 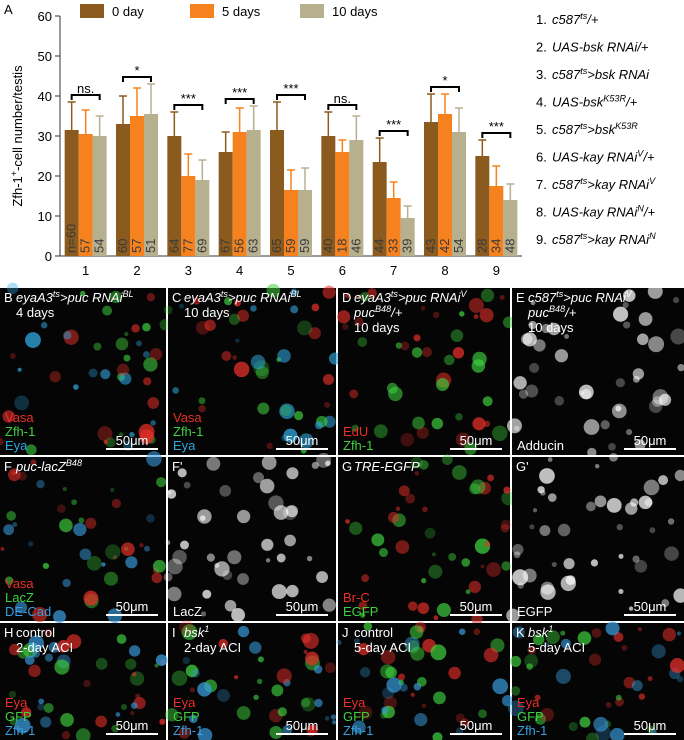 What do you see at coordinates (540, 445) in the screenshot?
I see `stain-label: Adducin` at bounding box center [540, 445].